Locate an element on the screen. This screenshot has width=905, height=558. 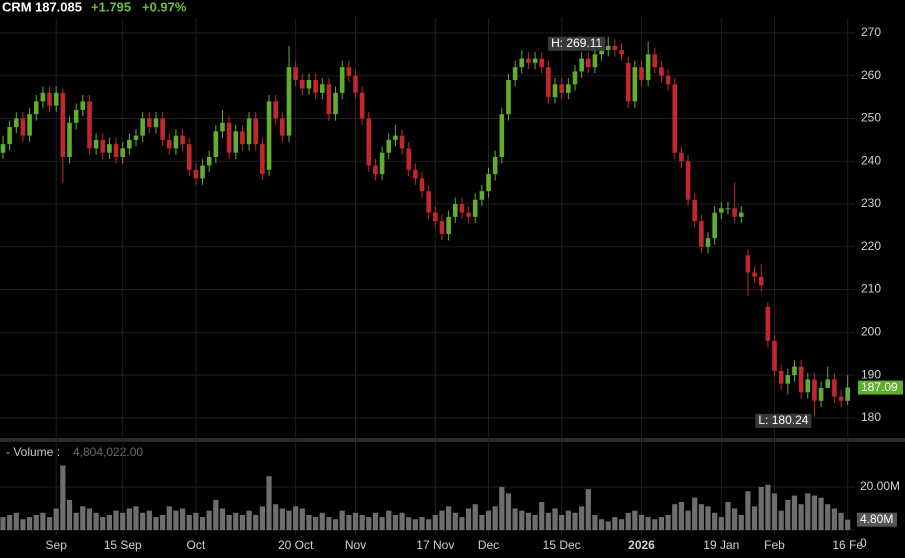
x-tick-label: Oct is located at coordinates (196, 545).